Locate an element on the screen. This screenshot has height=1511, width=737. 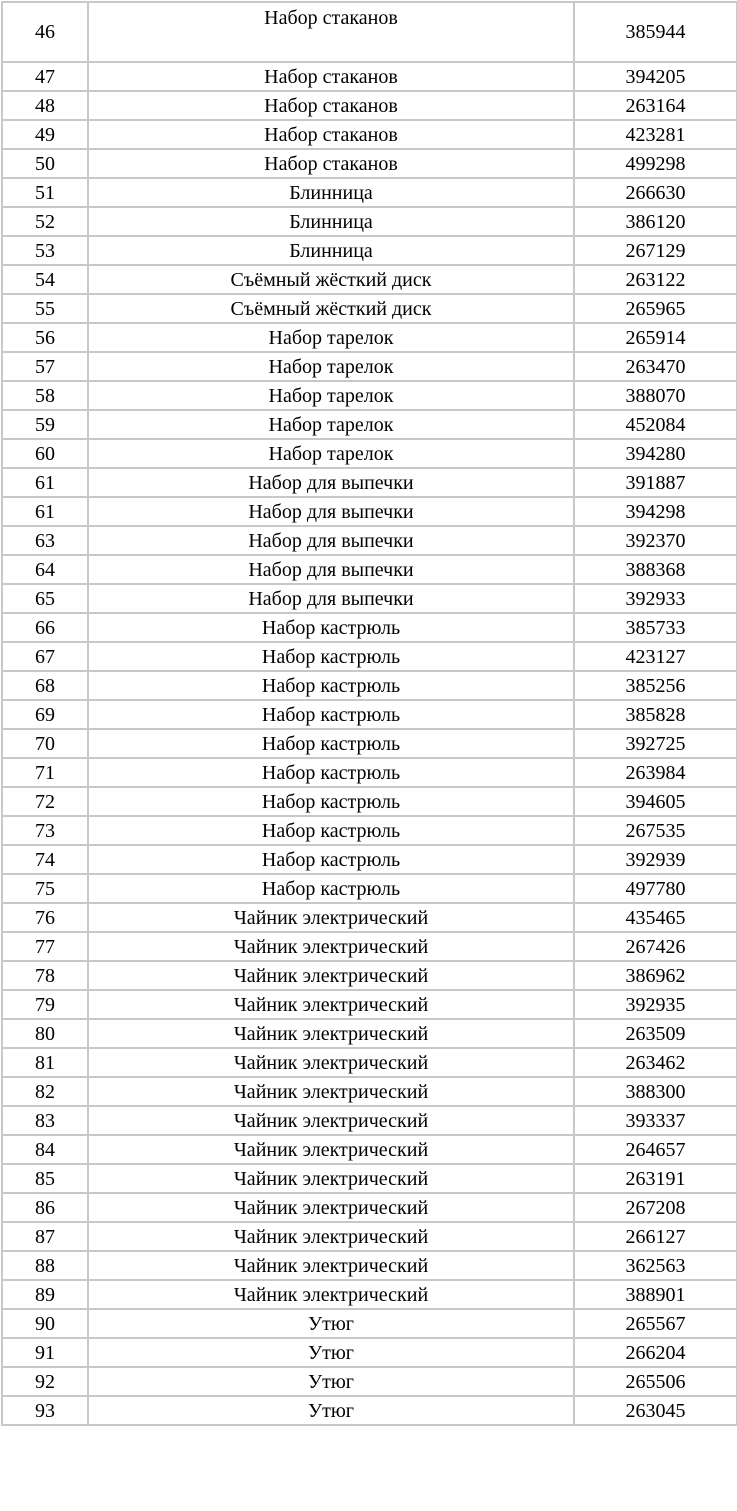
item-code-cell: 423281 is located at coordinates (655, 134).